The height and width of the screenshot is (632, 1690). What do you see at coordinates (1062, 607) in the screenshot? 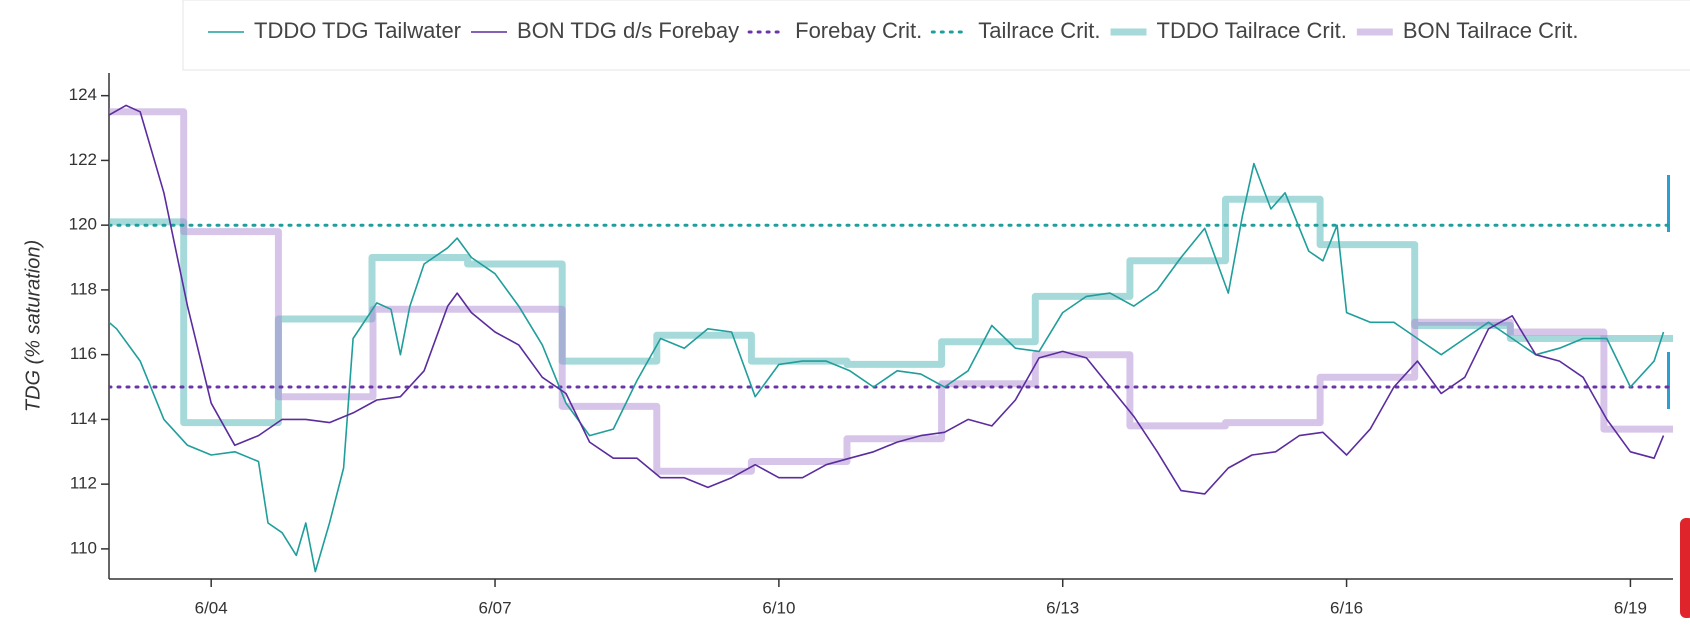
I see `x-tick-label: 6/13` at bounding box center [1062, 607].